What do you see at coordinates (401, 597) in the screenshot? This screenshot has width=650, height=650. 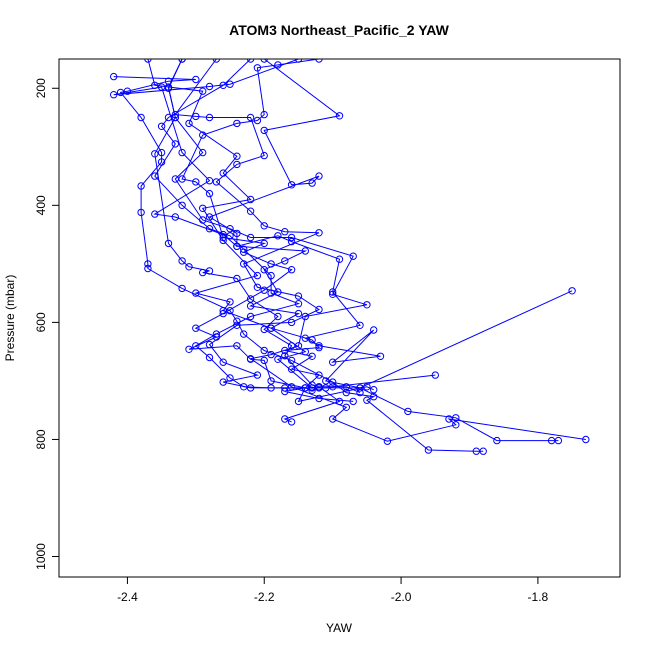 I see `x-tick-label: -2.0` at bounding box center [401, 597].